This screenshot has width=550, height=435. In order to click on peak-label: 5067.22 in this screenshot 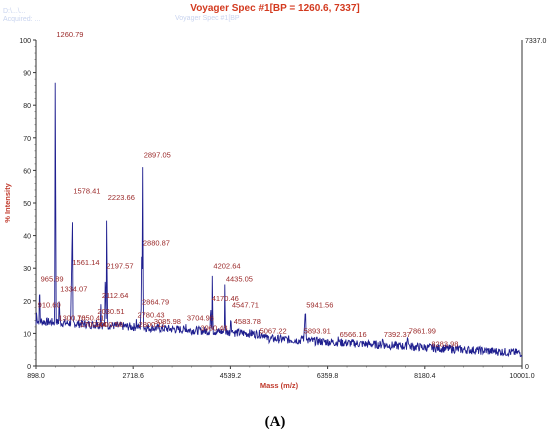, I will do `click(273, 331)`.